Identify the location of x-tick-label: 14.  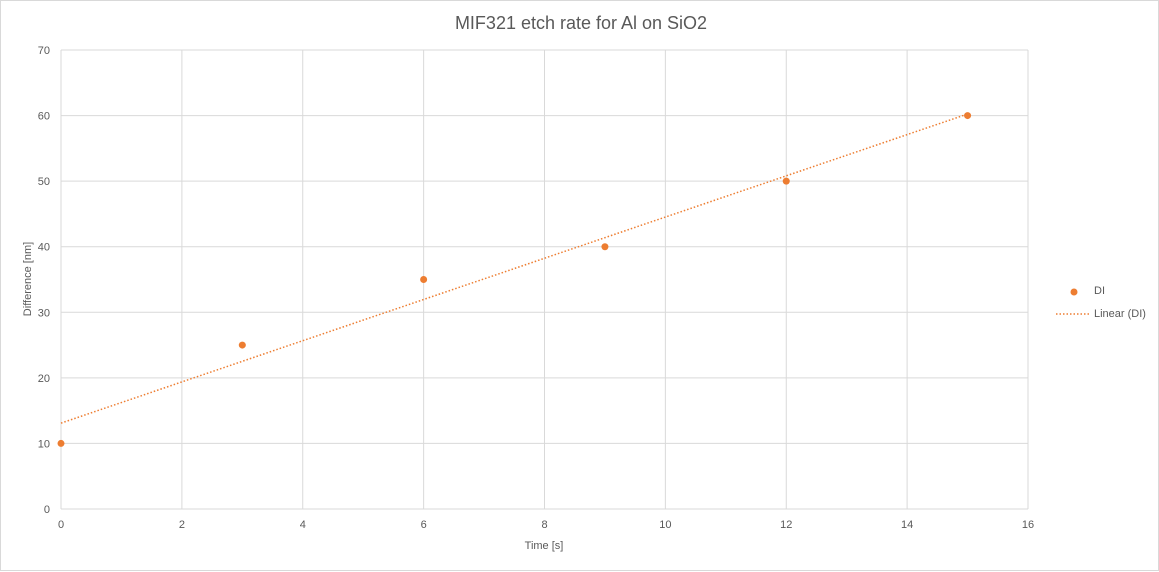
(907, 525).